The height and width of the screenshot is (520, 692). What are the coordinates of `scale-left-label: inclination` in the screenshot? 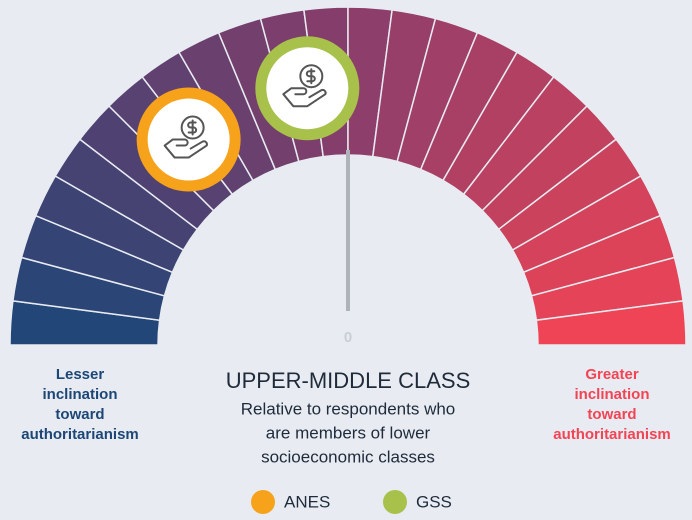 It's located at (80, 394).